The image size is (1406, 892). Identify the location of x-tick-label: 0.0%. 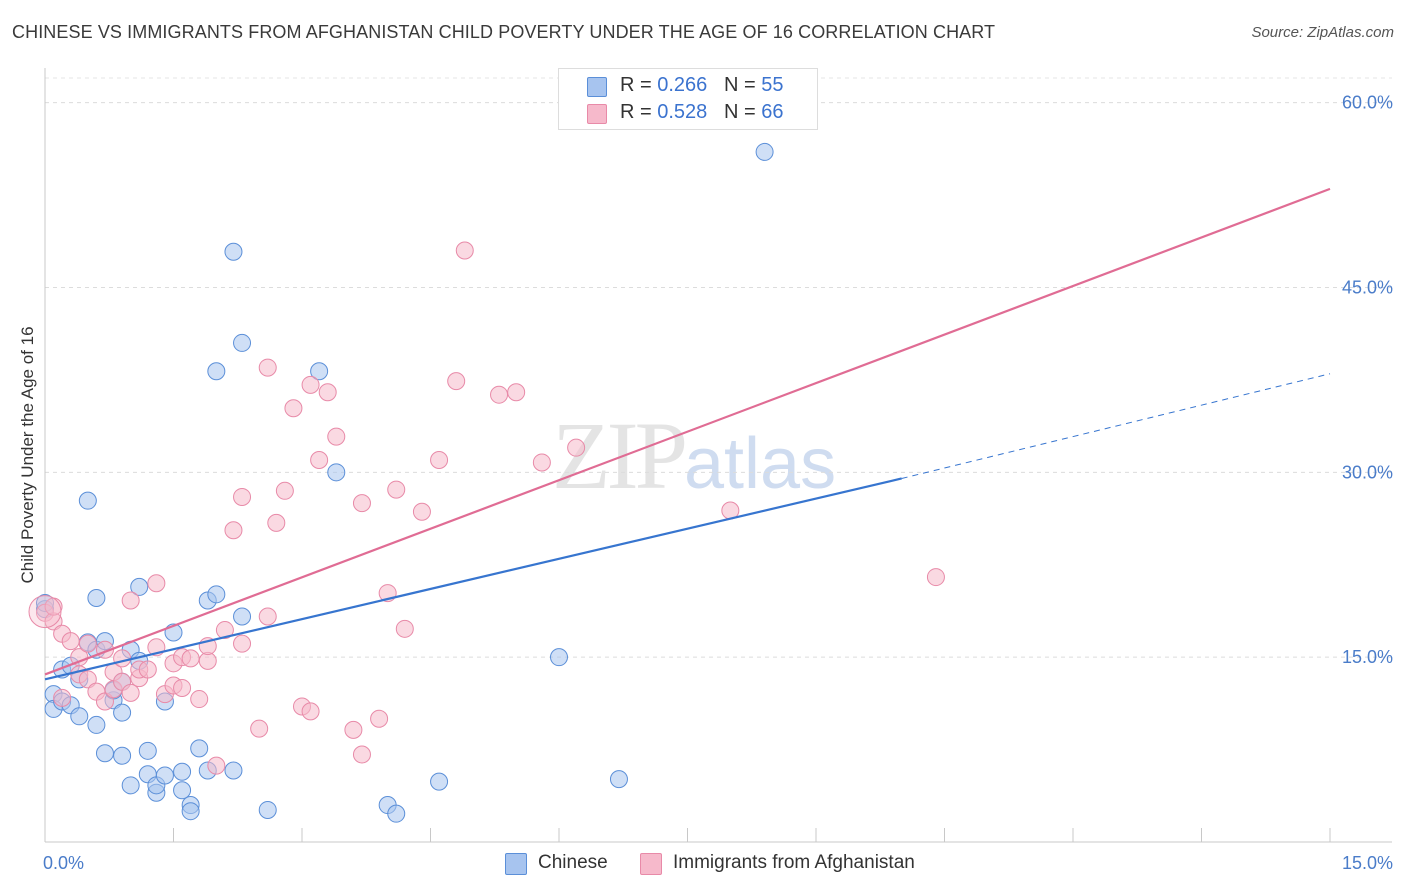
(63, 863).